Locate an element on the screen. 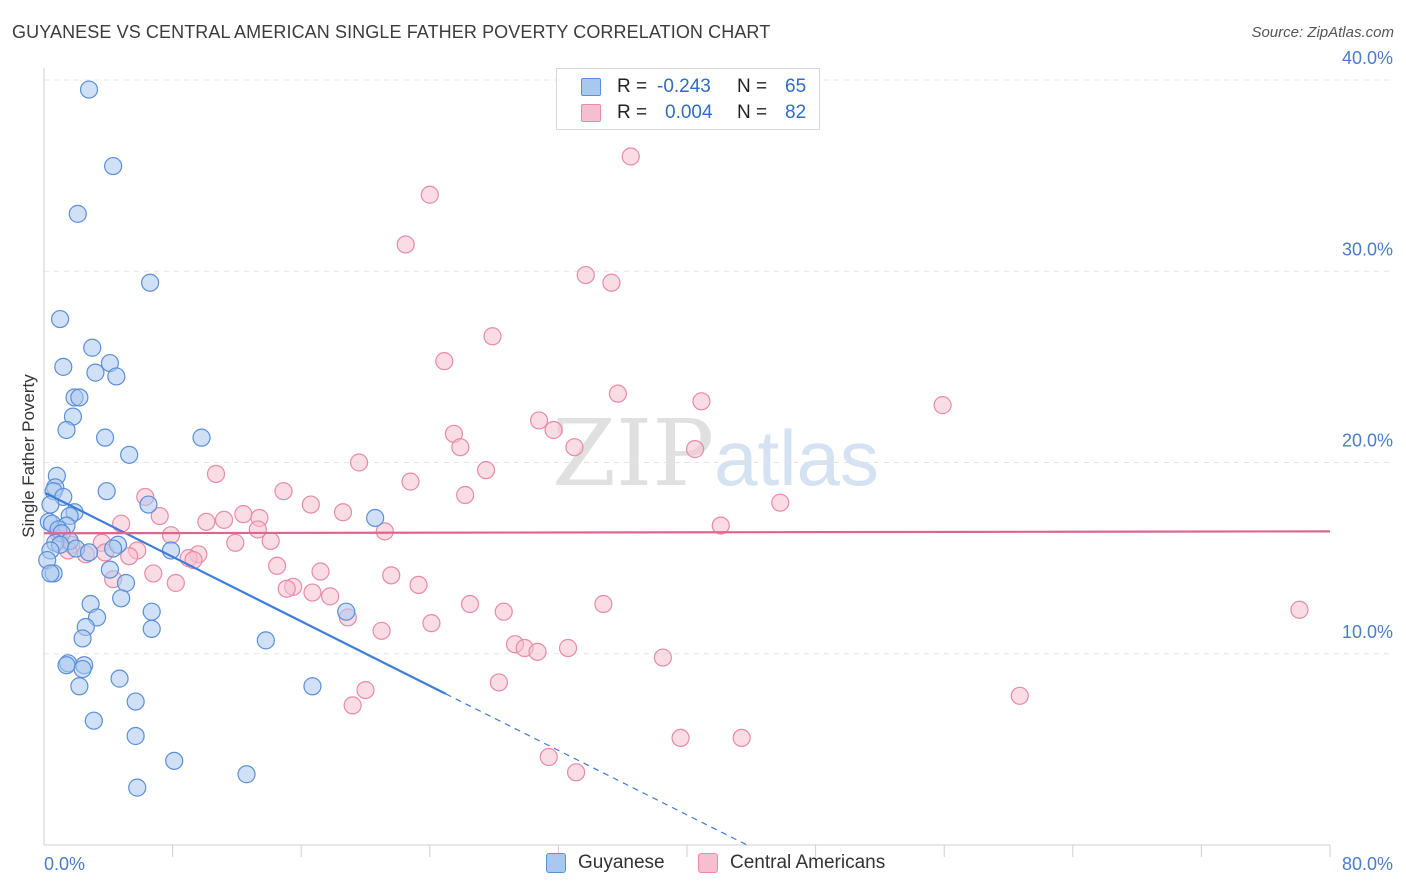  series-swatch-pink is located at coordinates (708, 863).